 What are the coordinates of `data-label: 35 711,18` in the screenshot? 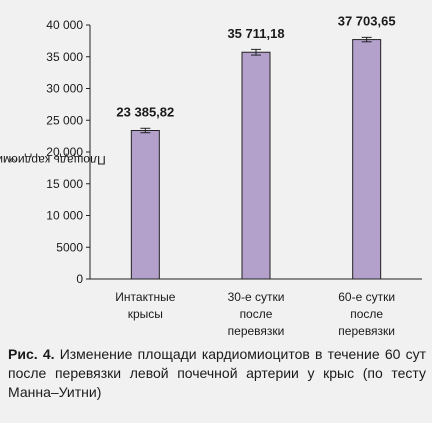 It's located at (255, 33).